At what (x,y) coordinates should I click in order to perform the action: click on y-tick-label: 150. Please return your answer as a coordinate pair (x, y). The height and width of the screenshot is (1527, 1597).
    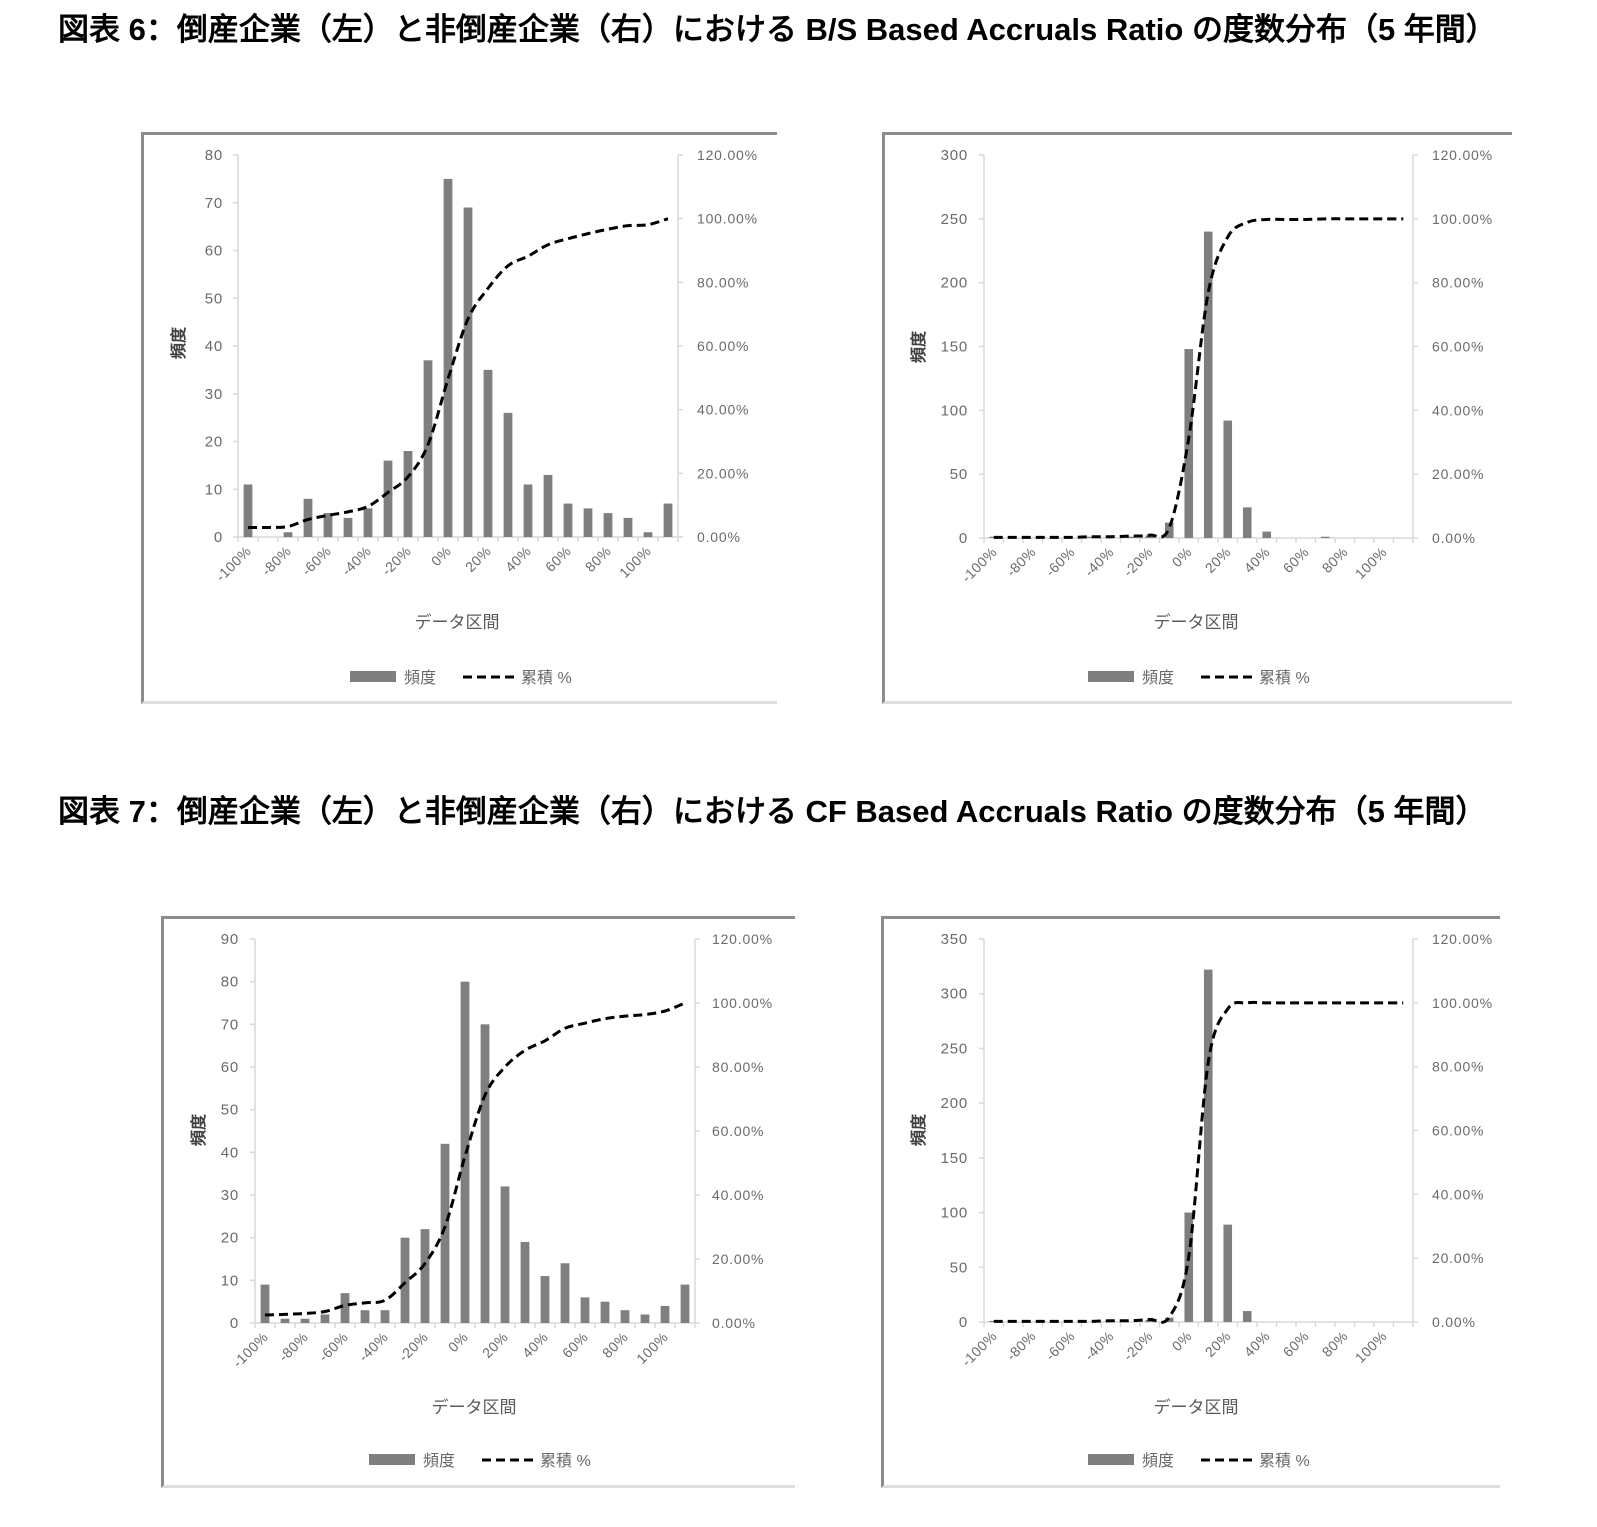
    Looking at the image, I should click on (954, 1158).